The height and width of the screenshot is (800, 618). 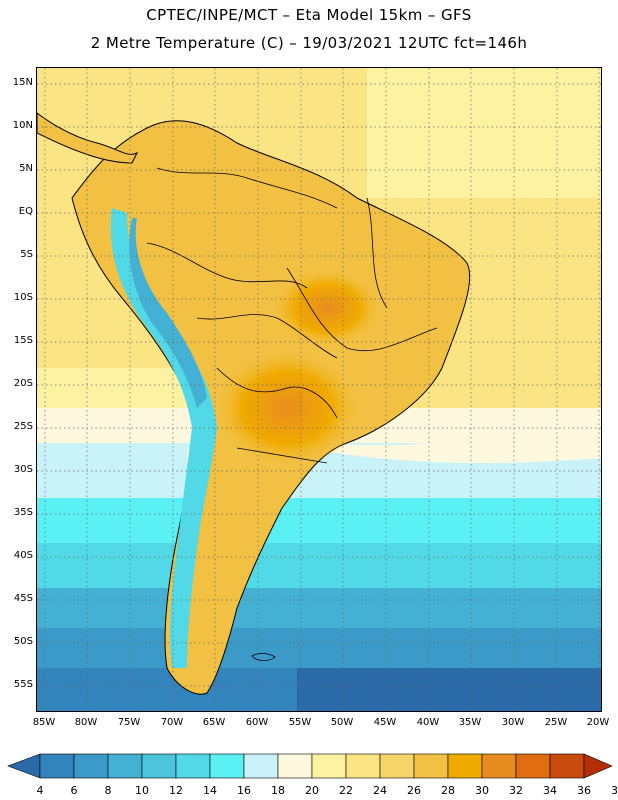 I want to click on color-scale-label: 34, so click(x=550, y=790).